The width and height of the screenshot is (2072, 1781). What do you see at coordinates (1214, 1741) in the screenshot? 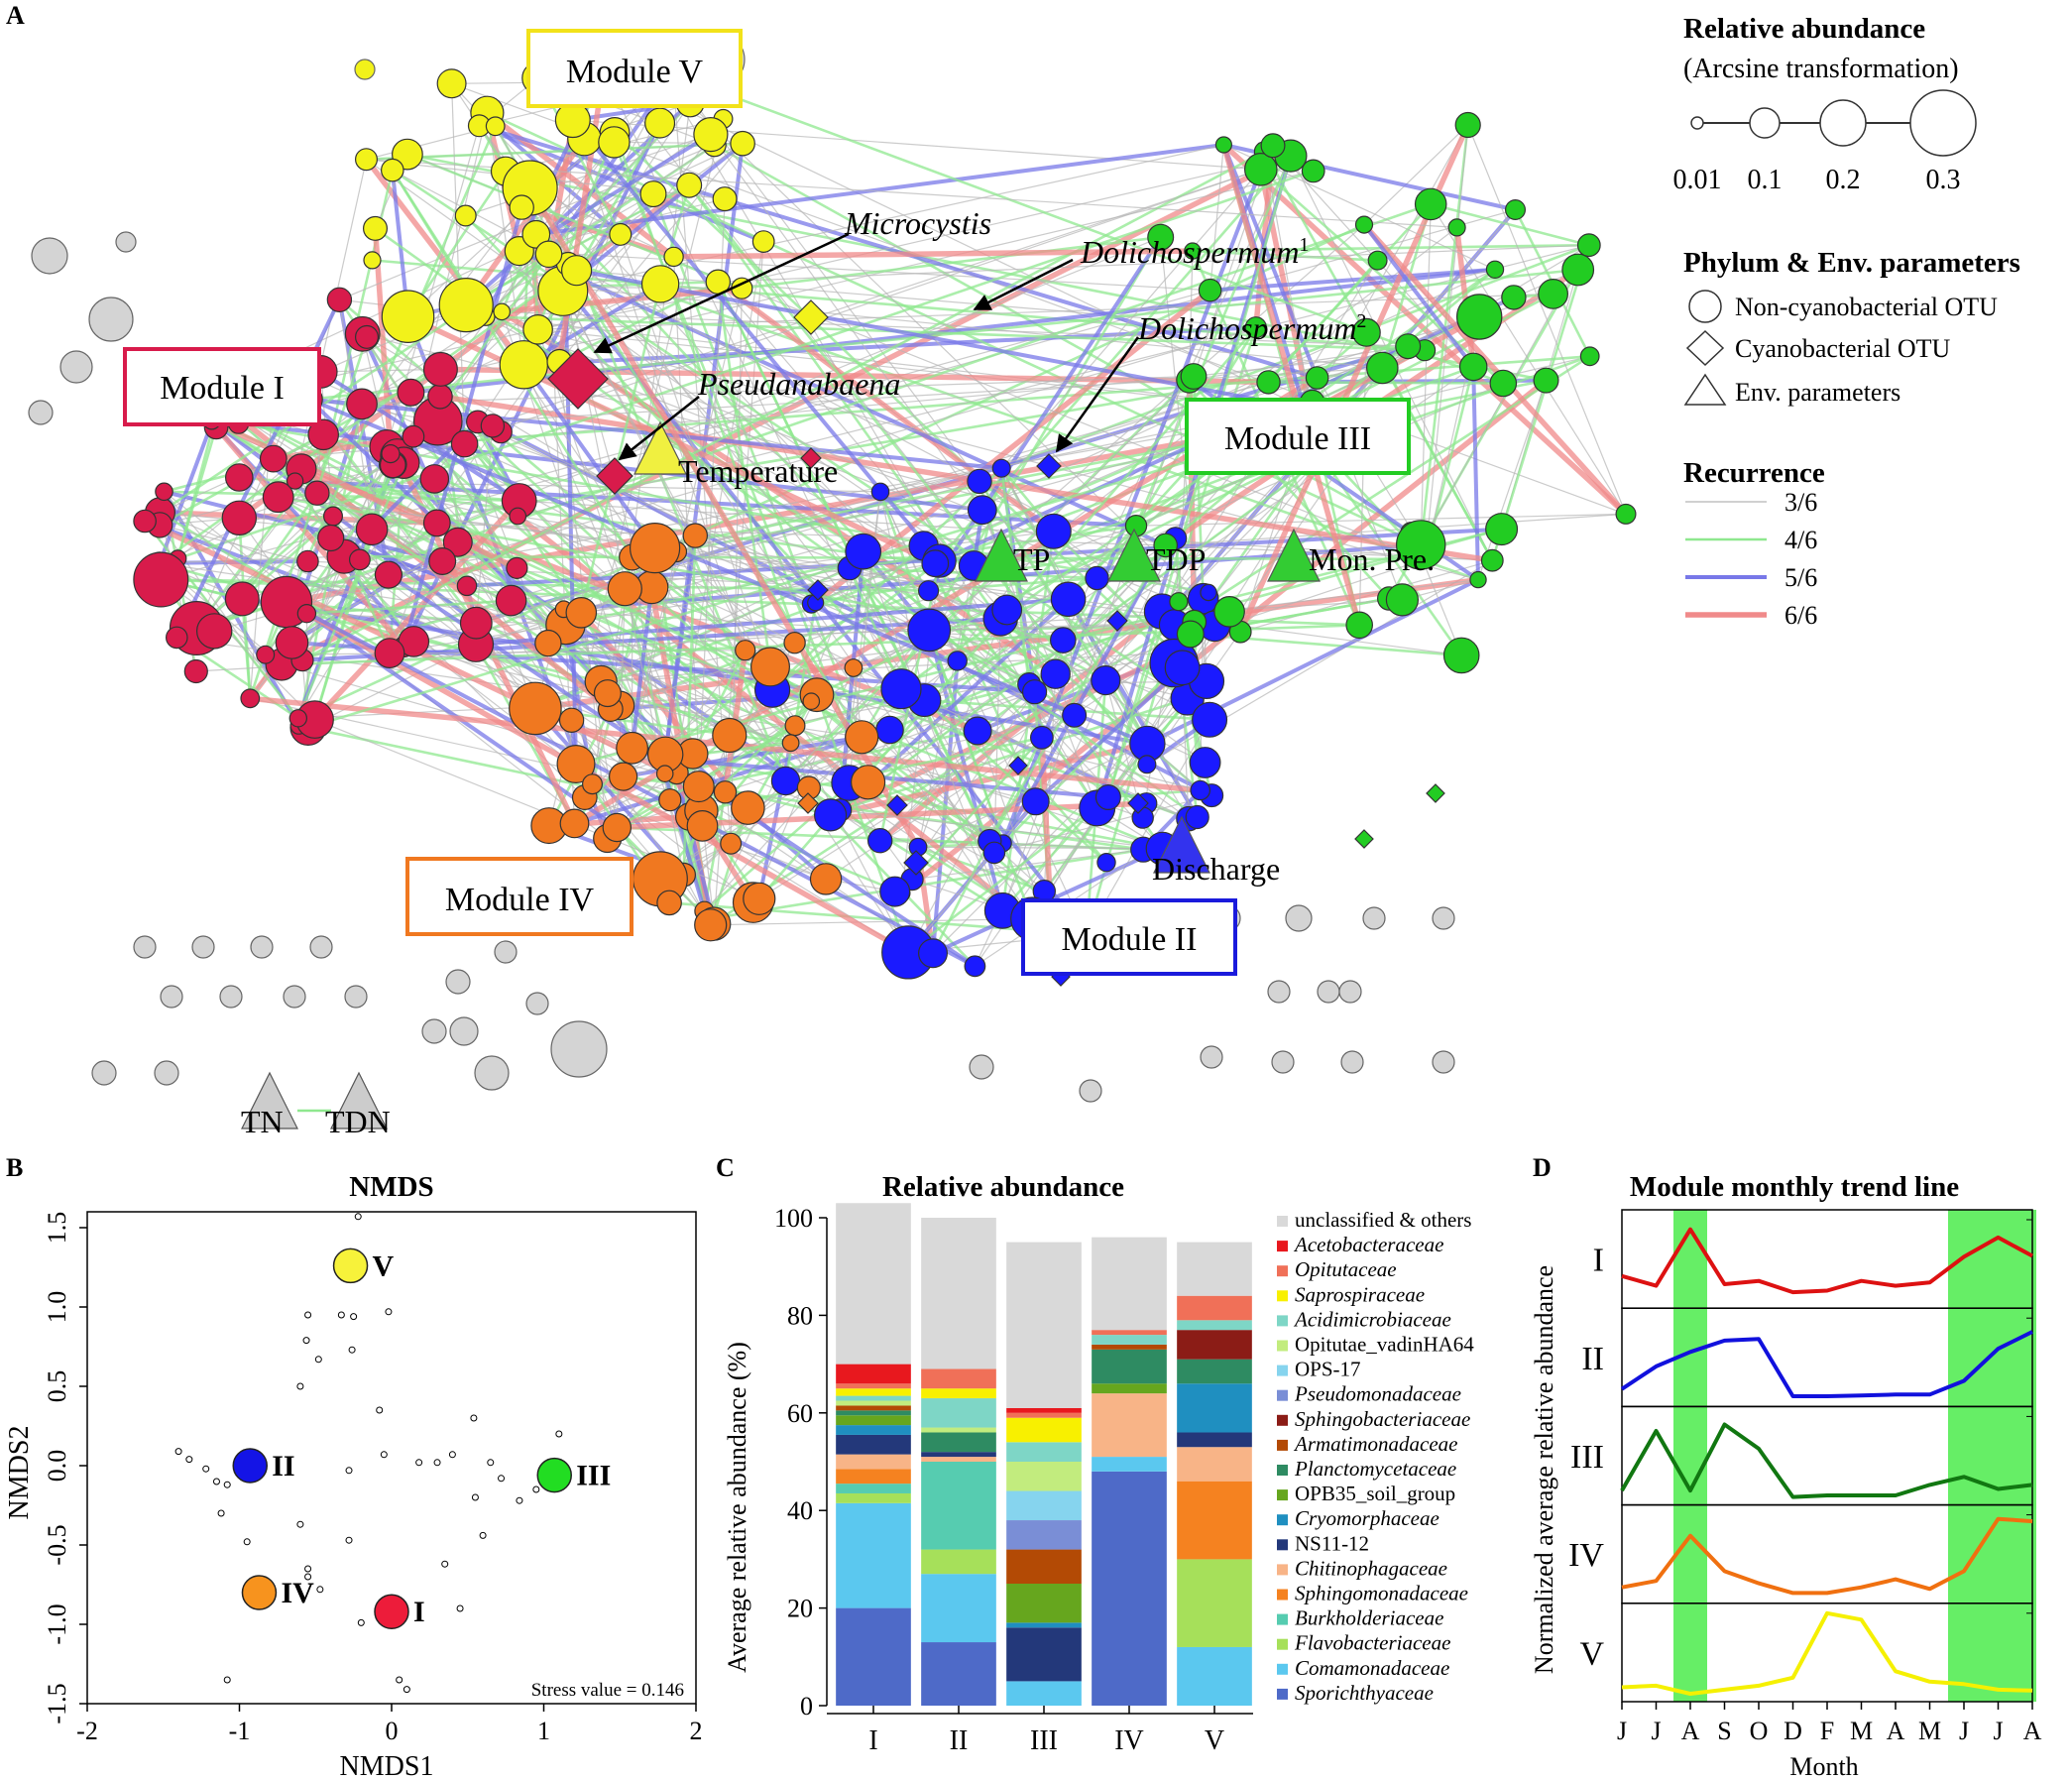
I see `bar-category-label: V` at bounding box center [1214, 1741].